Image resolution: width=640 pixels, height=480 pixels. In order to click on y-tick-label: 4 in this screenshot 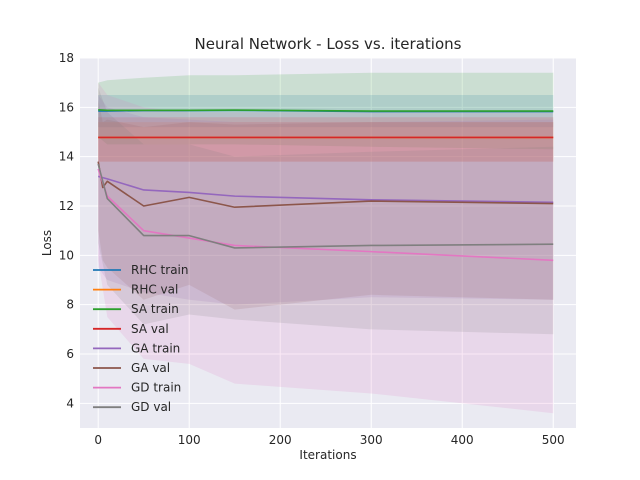, I will do `click(70, 403)`.